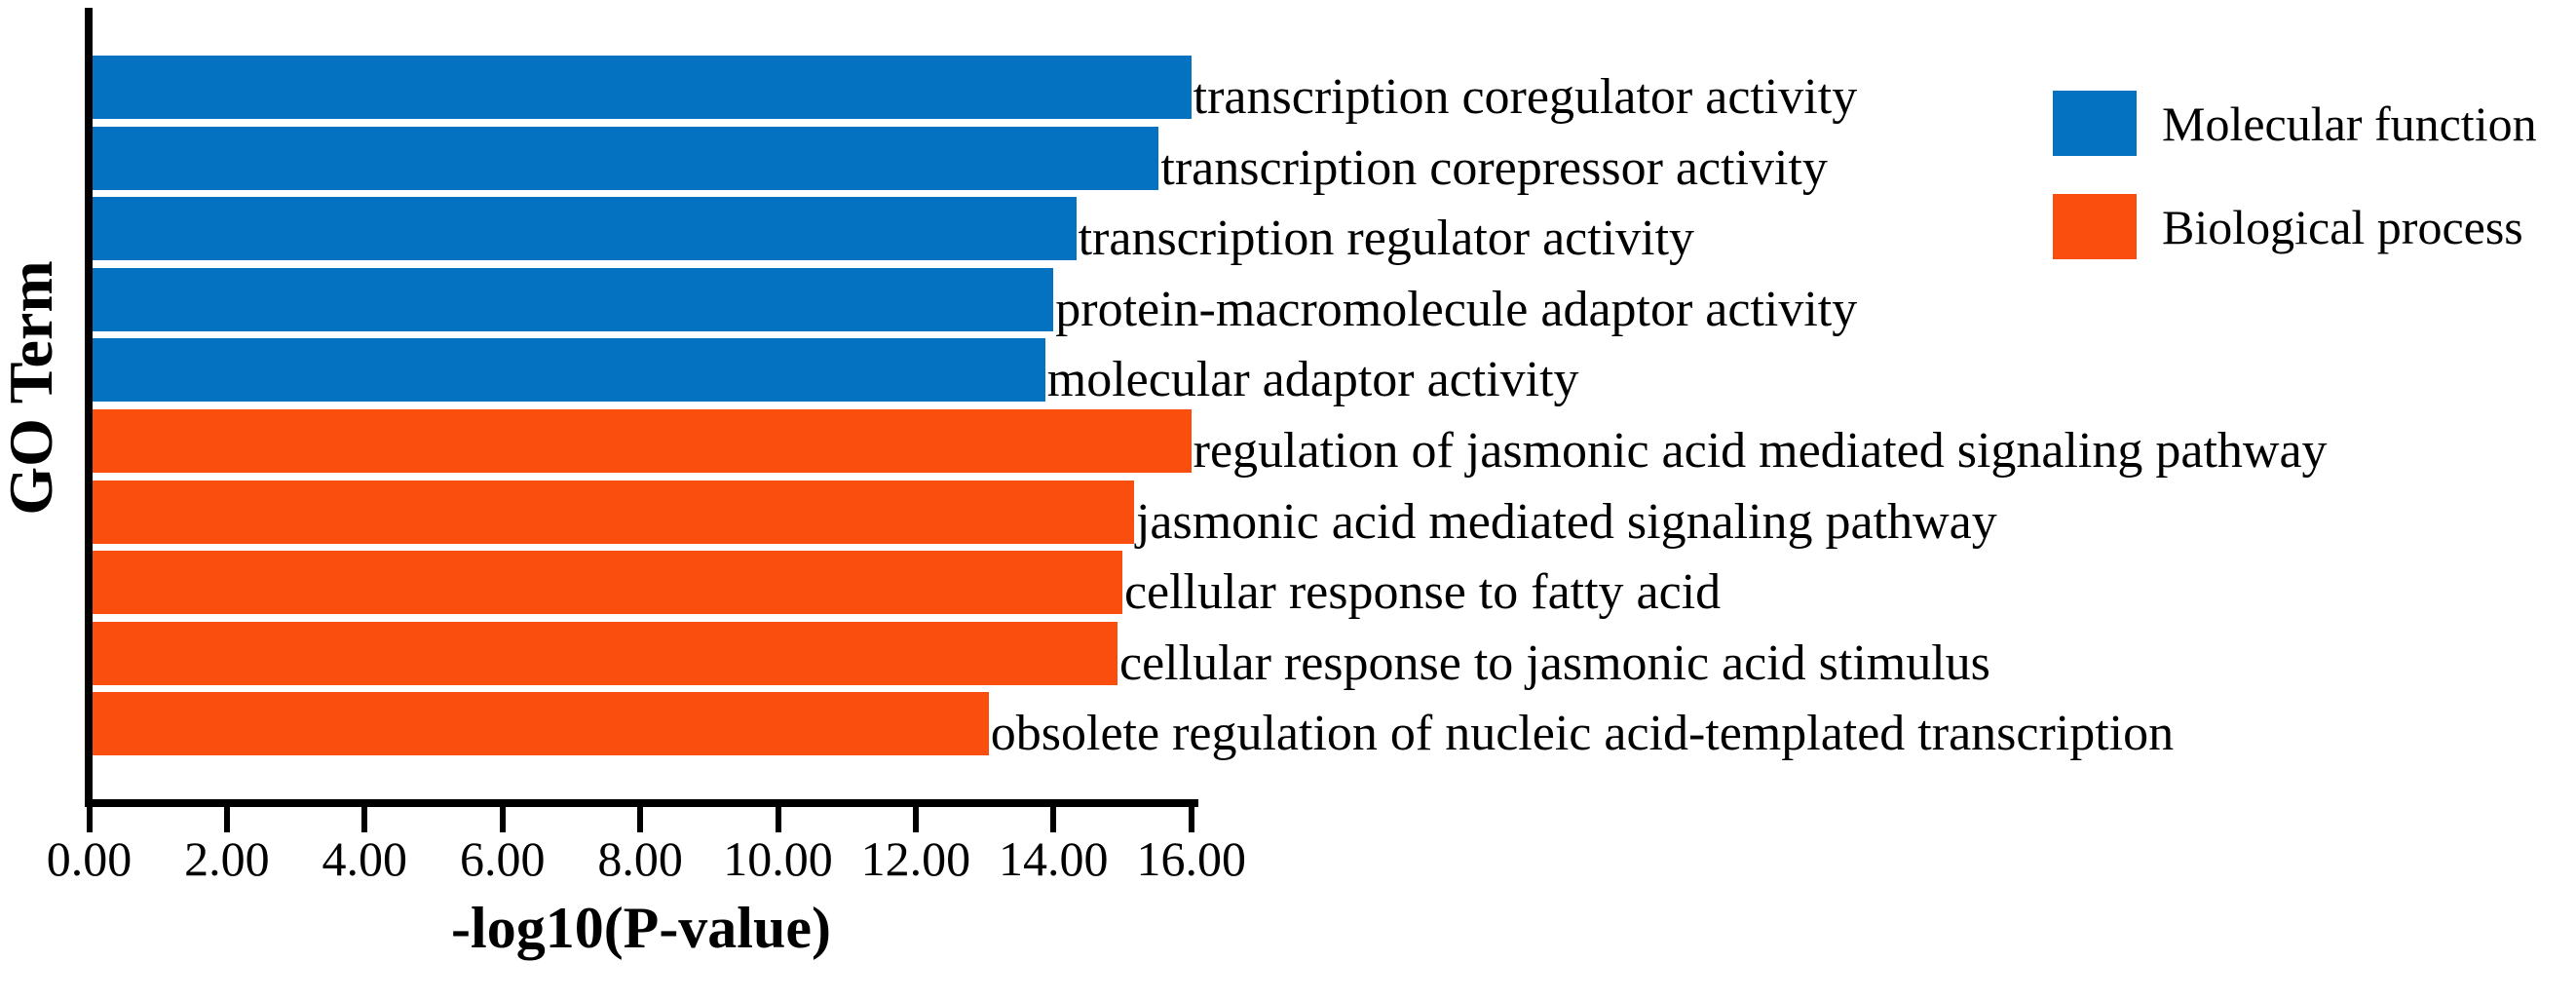 Image resolution: width=2576 pixels, height=1000 pixels. I want to click on legend-label: Biological process, so click(2342, 226).